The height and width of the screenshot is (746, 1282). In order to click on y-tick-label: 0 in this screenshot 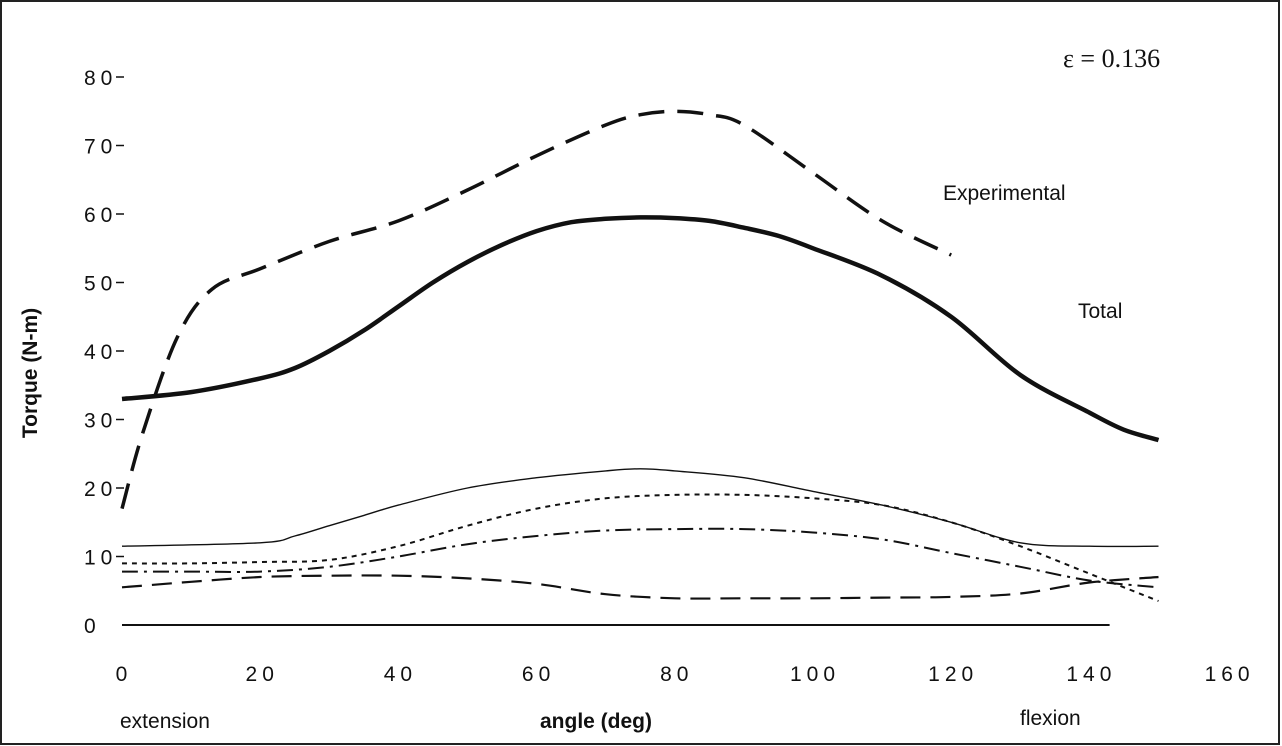, I will do `click(92, 626)`.